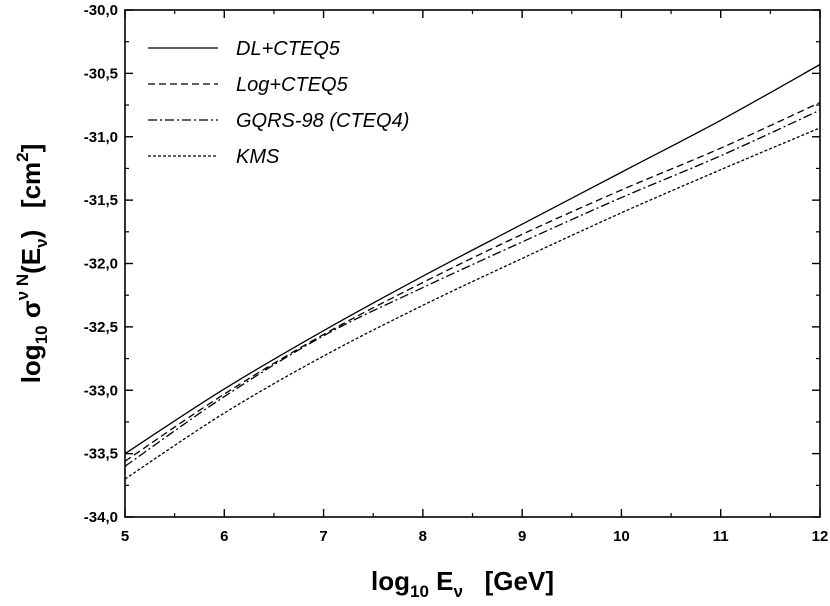 This screenshot has height=606, width=830. Describe the element at coordinates (522, 536) in the screenshot. I see `x-tick-label: 9` at that location.